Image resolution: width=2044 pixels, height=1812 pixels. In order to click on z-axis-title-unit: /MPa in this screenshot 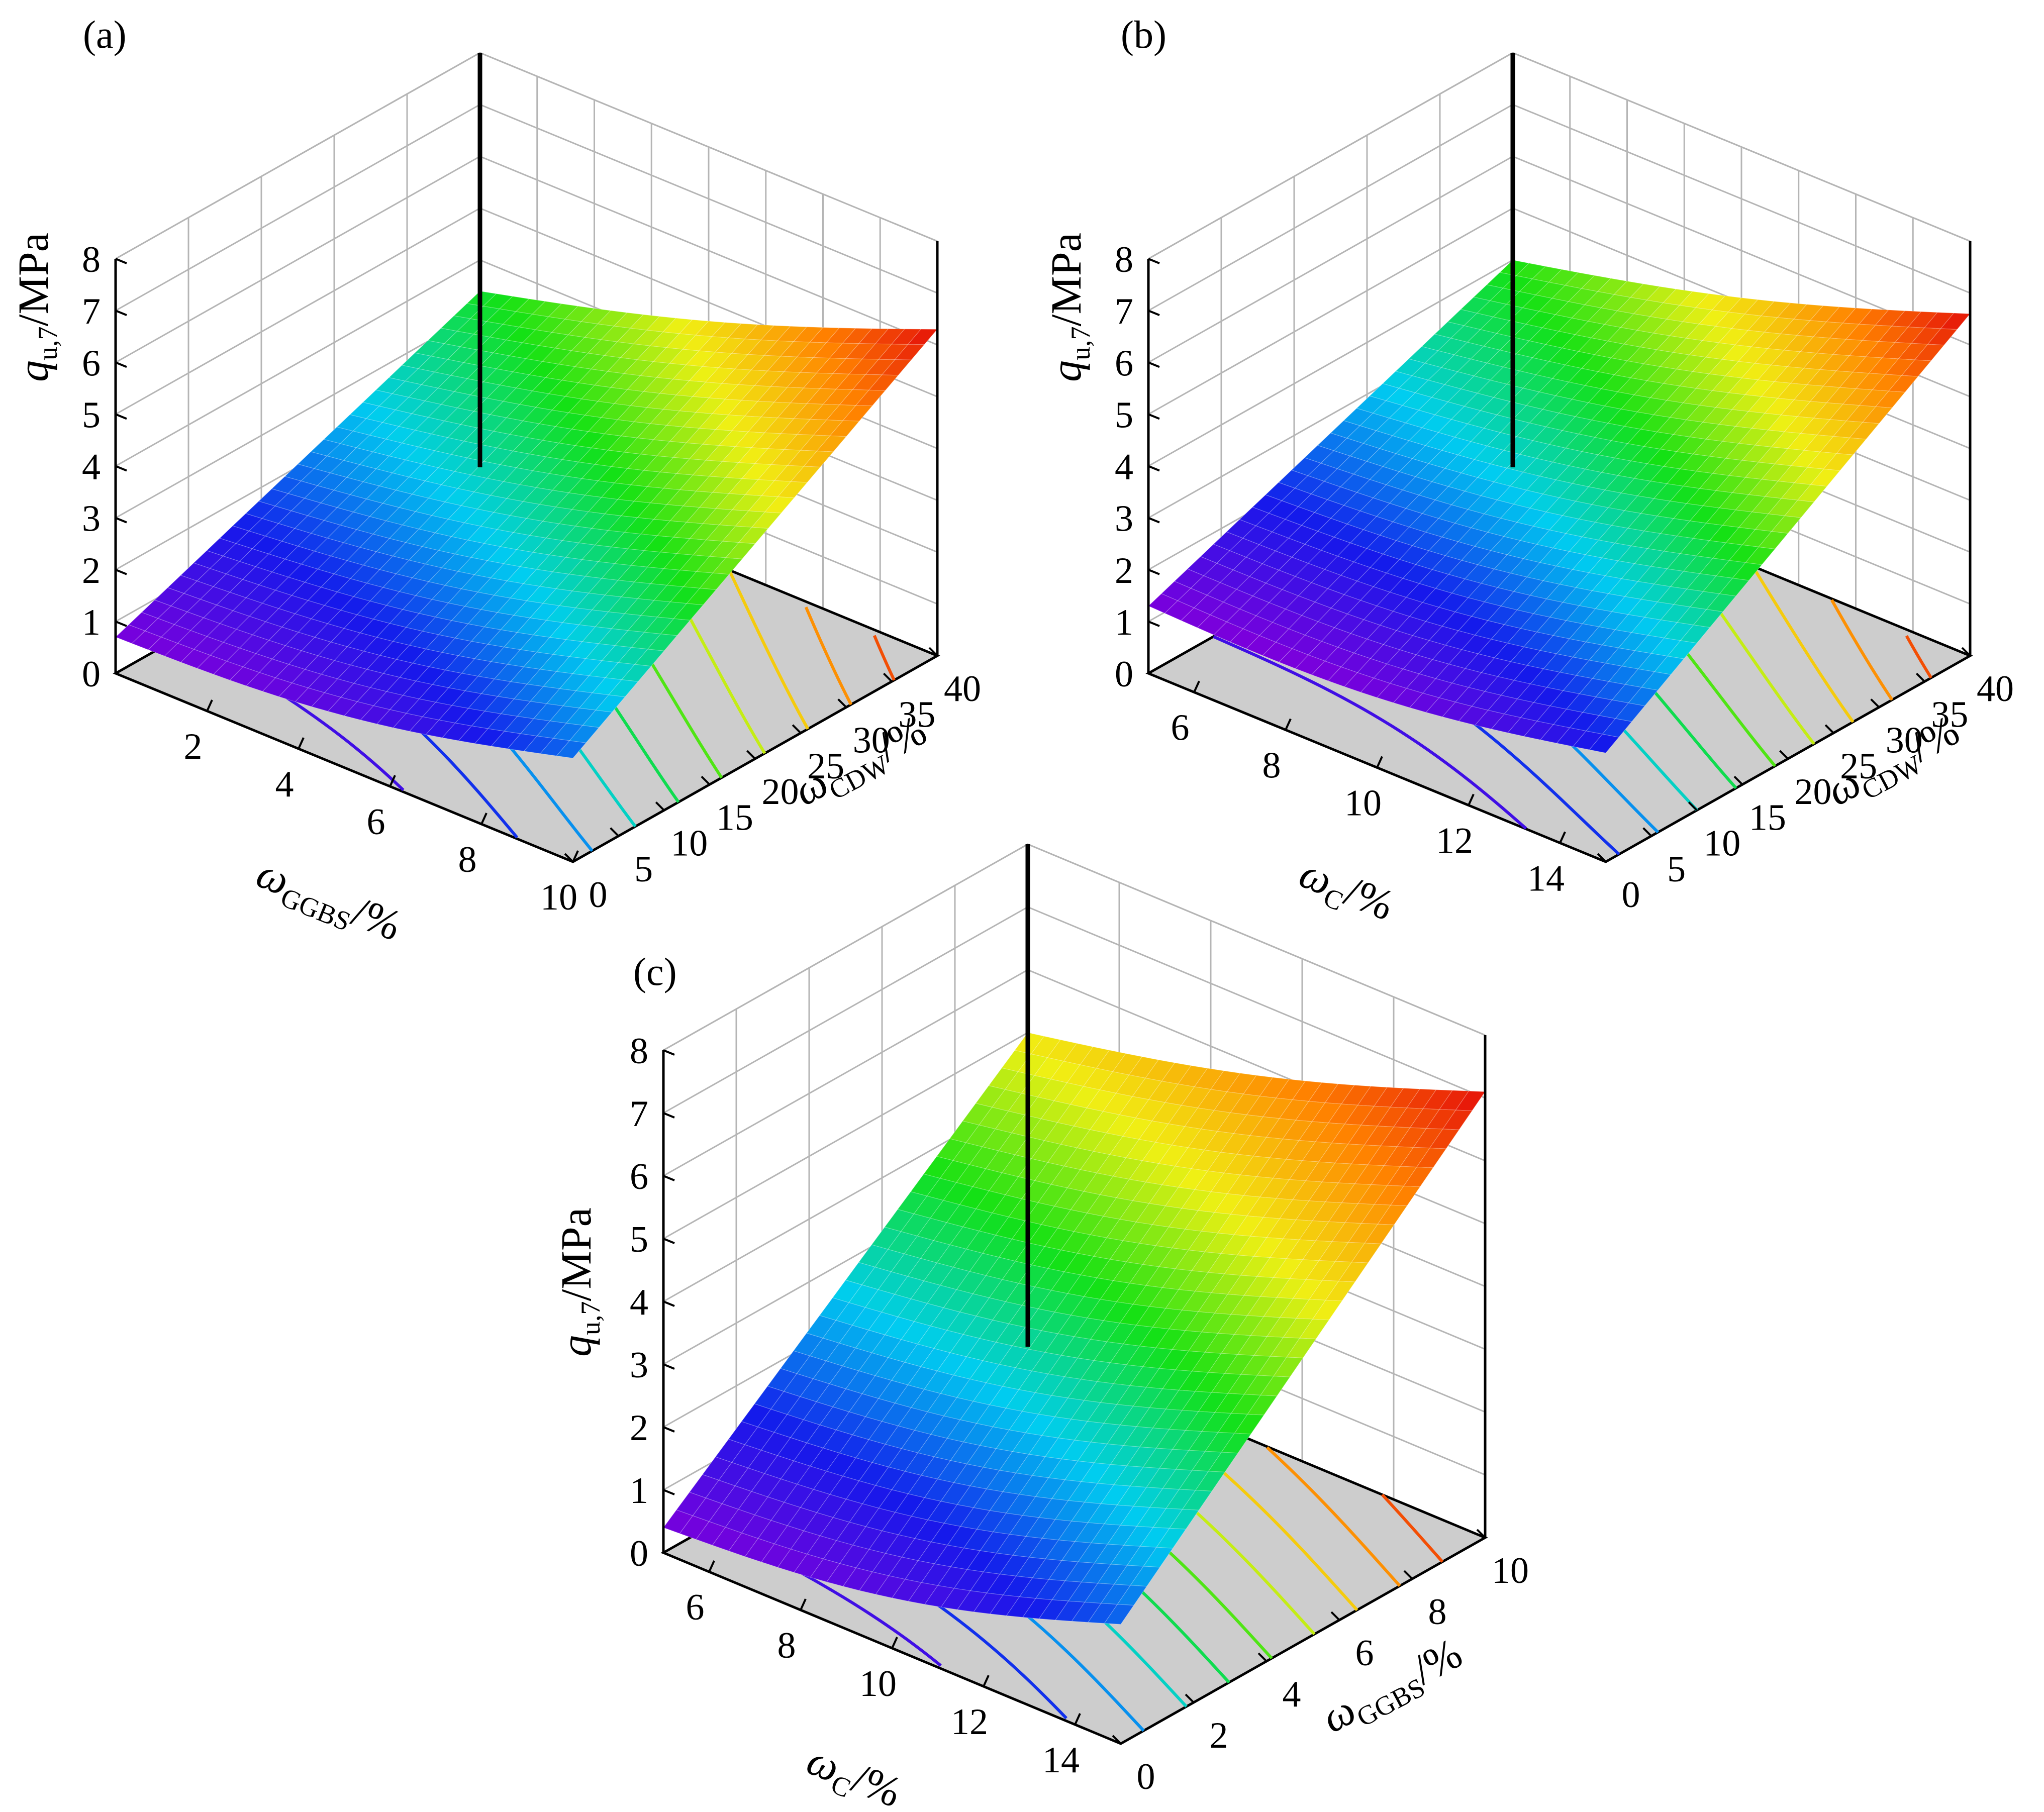, I will do `click(33, 279)`.